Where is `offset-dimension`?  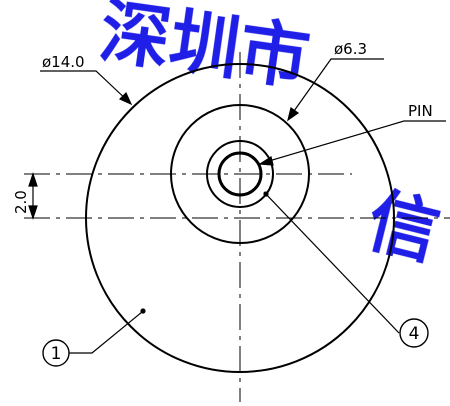 offset-dimension is located at coordinates (33, 196).